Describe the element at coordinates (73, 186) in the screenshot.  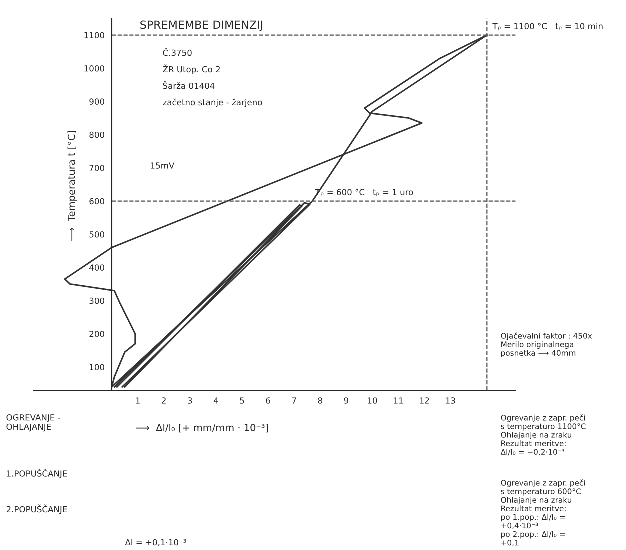
I see `y-axis-title: ⟶ Temperatura t [°C]` at that location.